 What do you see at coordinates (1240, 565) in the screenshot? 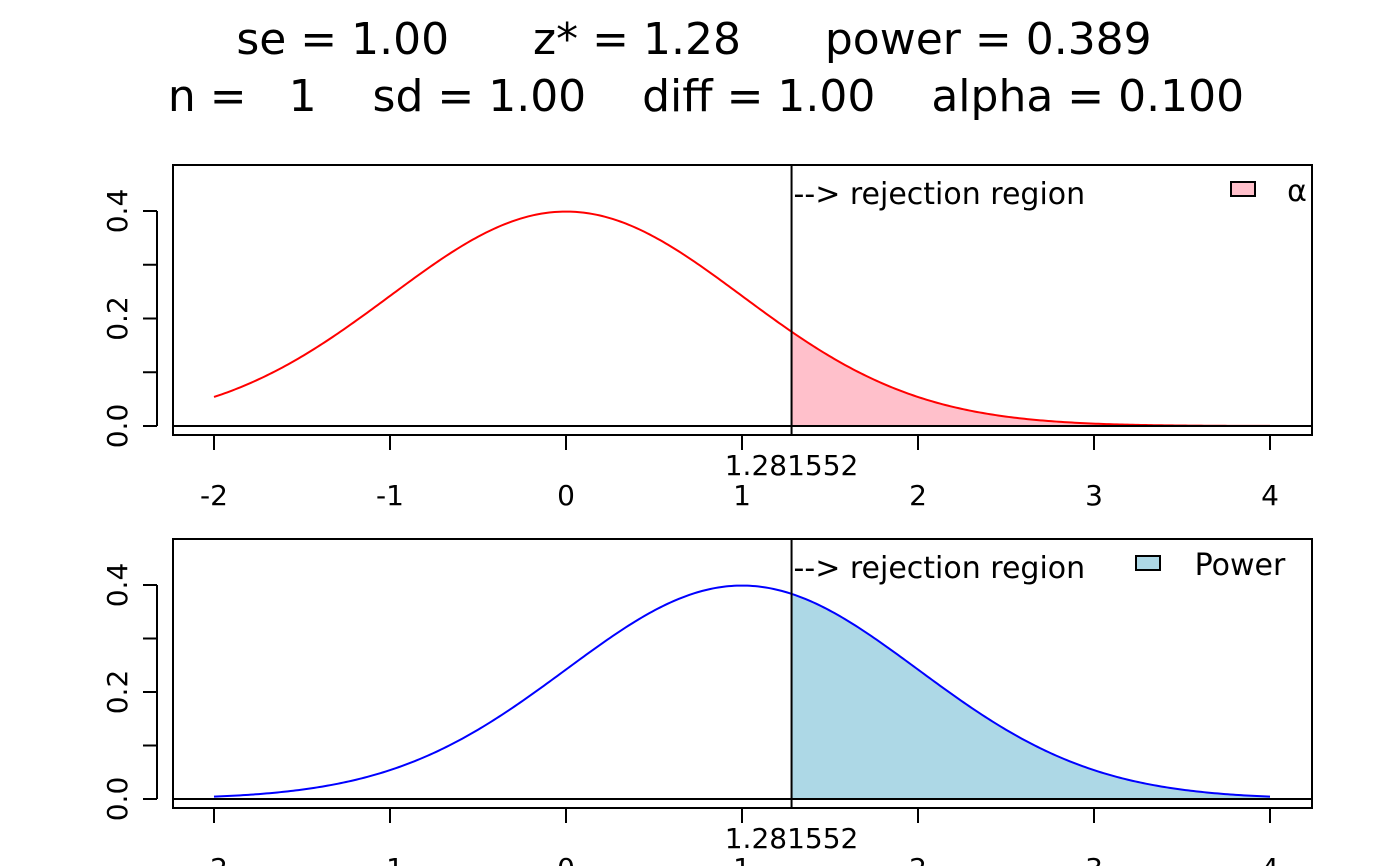
I see `legend-label: Power` at bounding box center [1240, 565].